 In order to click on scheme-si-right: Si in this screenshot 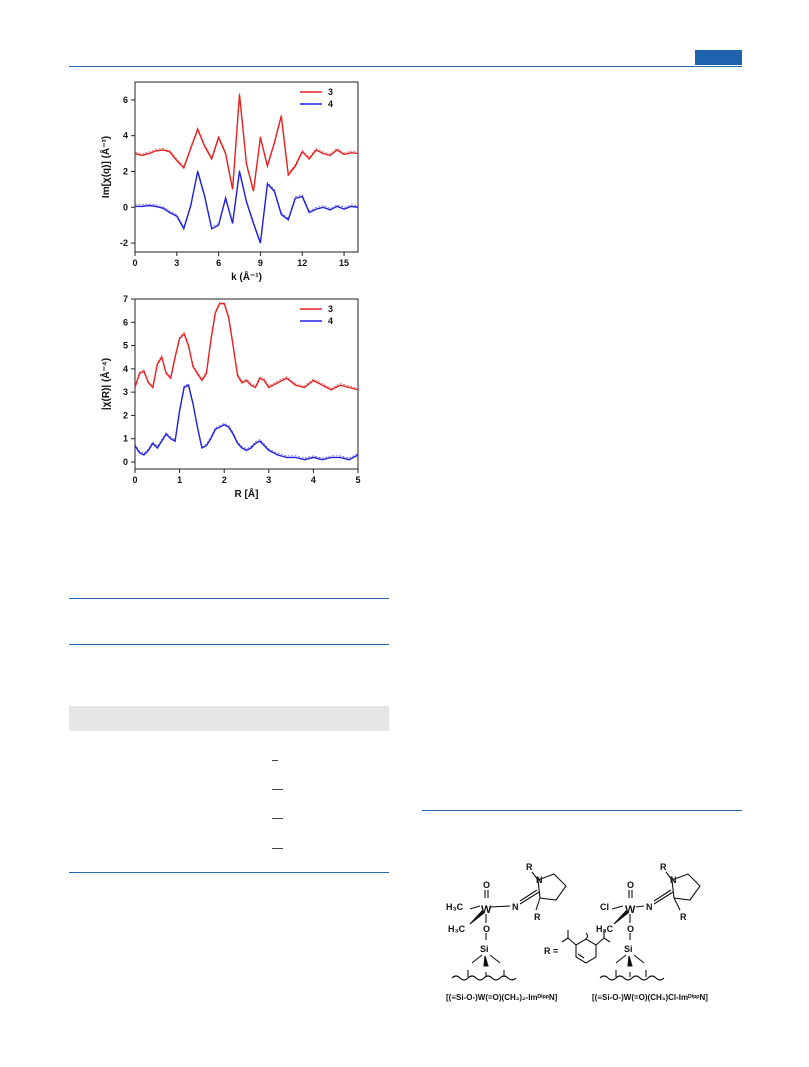, I will do `click(628, 949)`.